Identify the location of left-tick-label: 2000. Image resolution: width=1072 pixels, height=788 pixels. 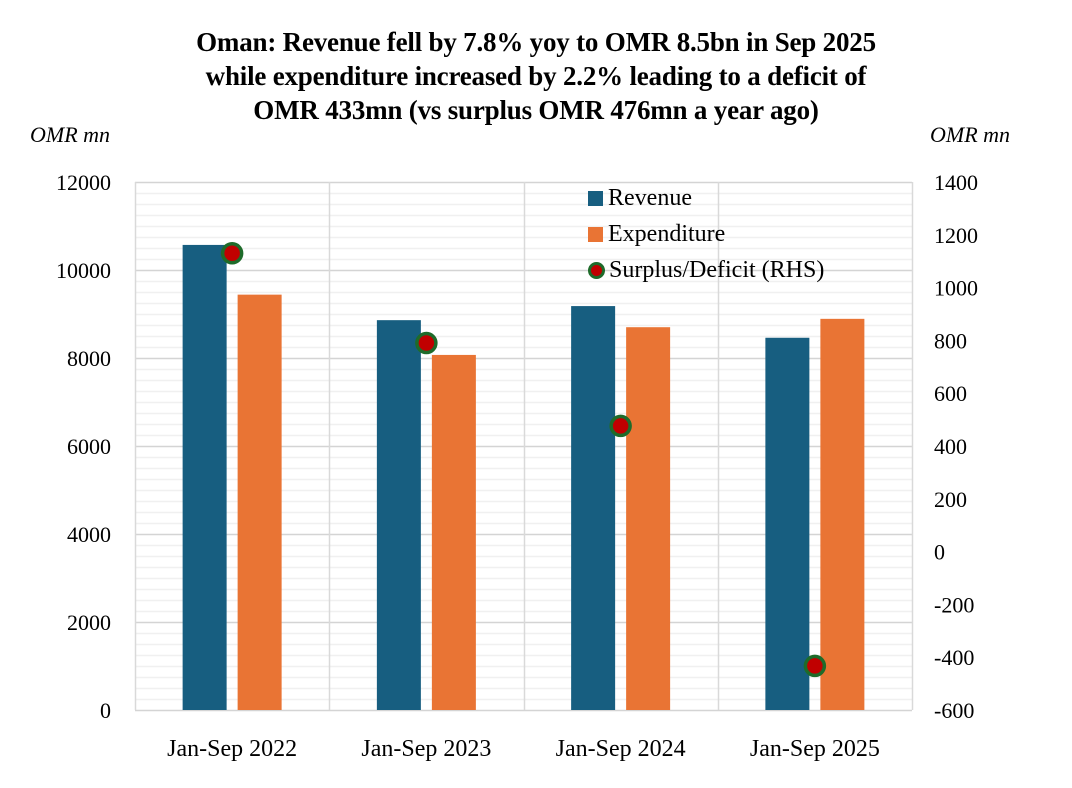
(89, 622).